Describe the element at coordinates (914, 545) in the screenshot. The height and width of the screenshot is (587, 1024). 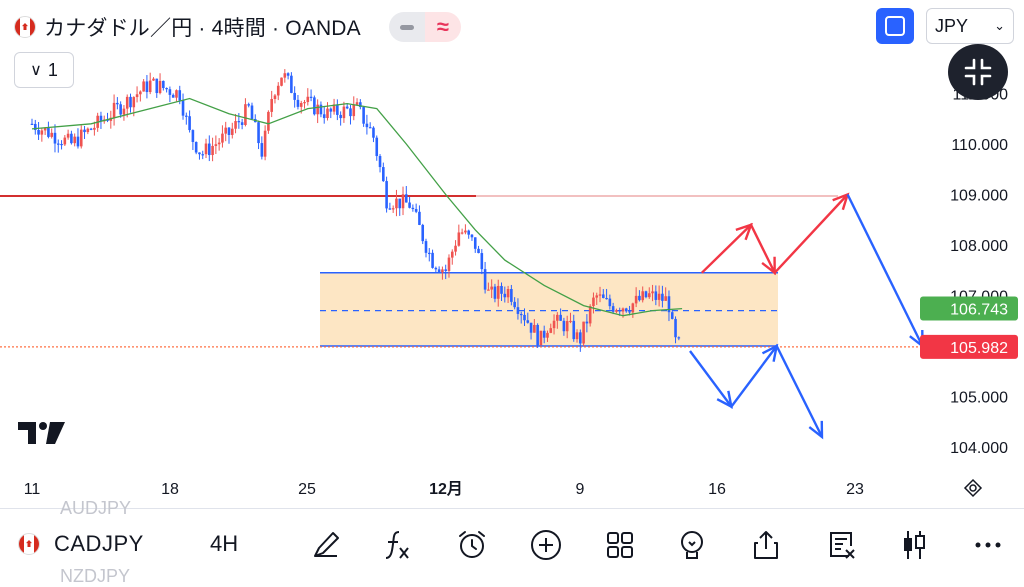
I see `chart-type-button` at that location.